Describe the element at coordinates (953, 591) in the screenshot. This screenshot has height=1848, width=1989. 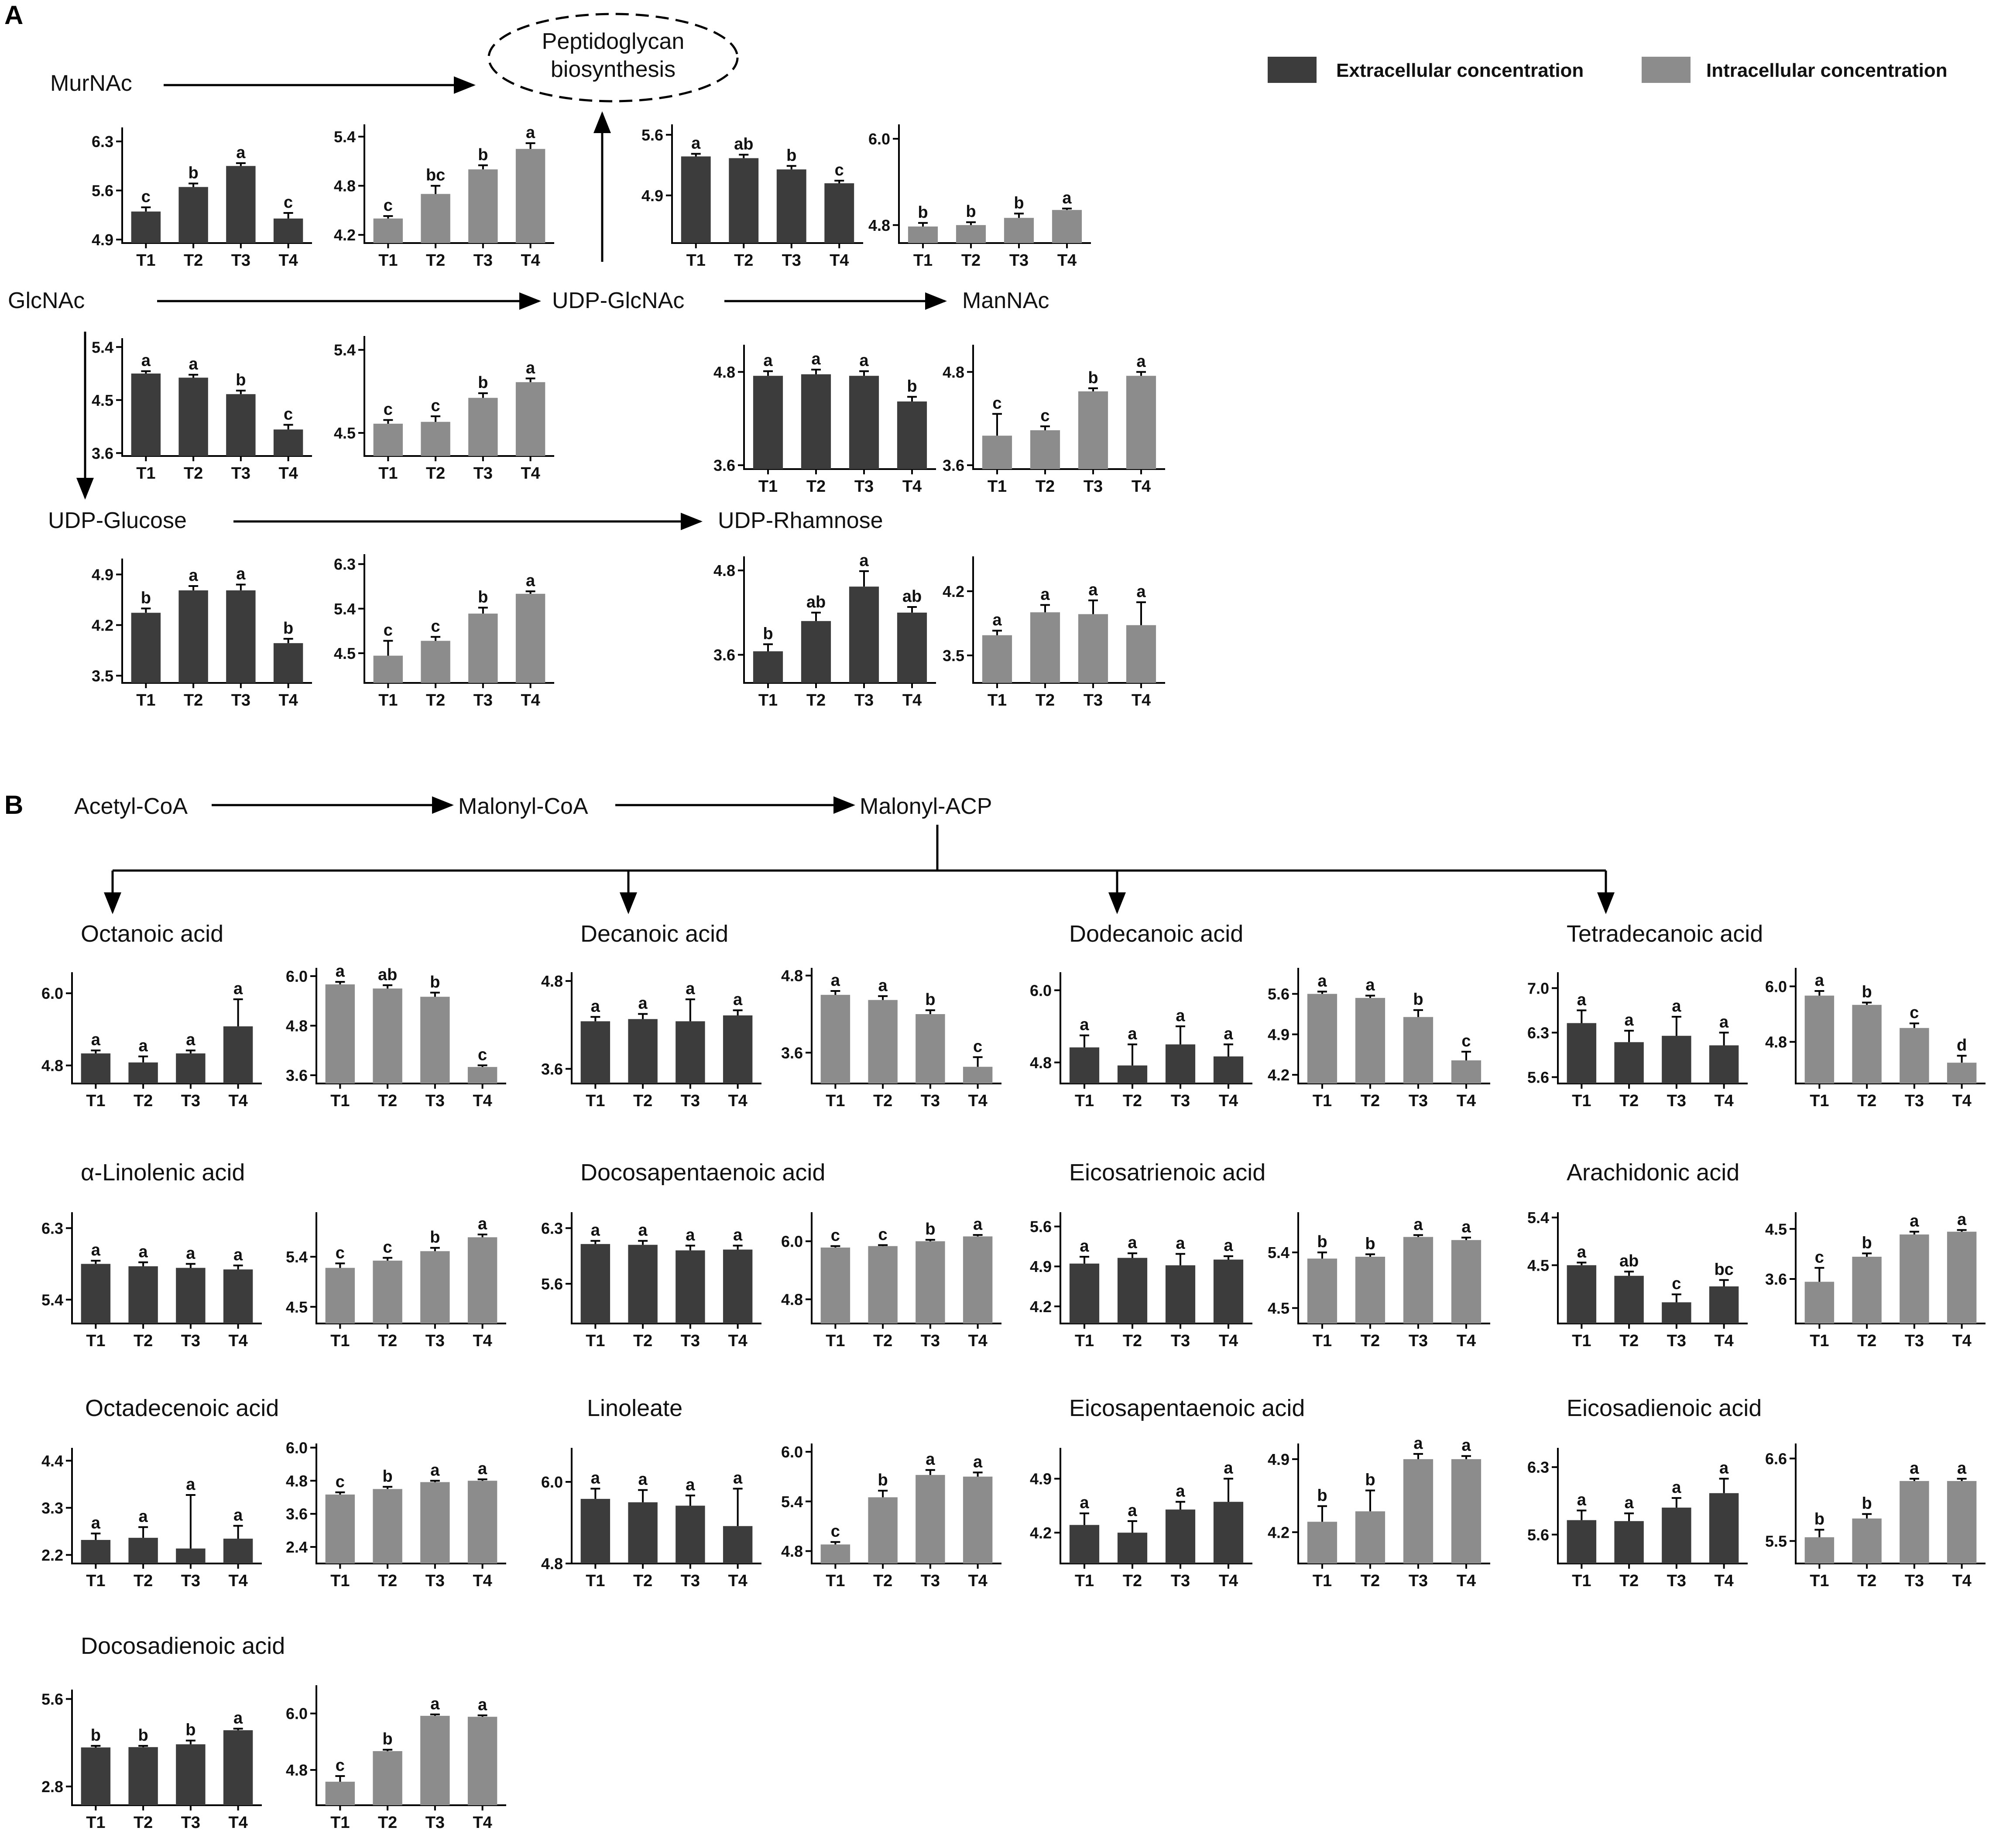
I see `y-tick-label: 4.2` at that location.